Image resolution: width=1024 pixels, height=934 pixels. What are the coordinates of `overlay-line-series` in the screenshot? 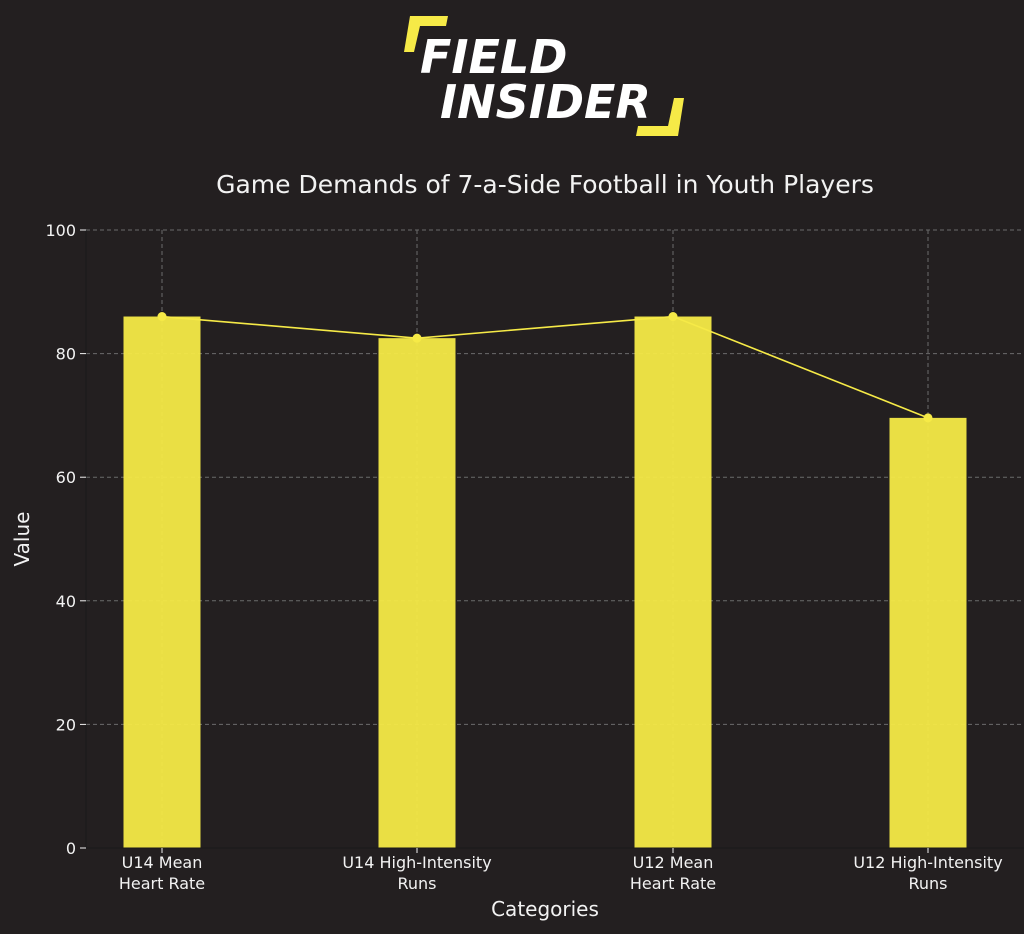 It's located at (545, 367).